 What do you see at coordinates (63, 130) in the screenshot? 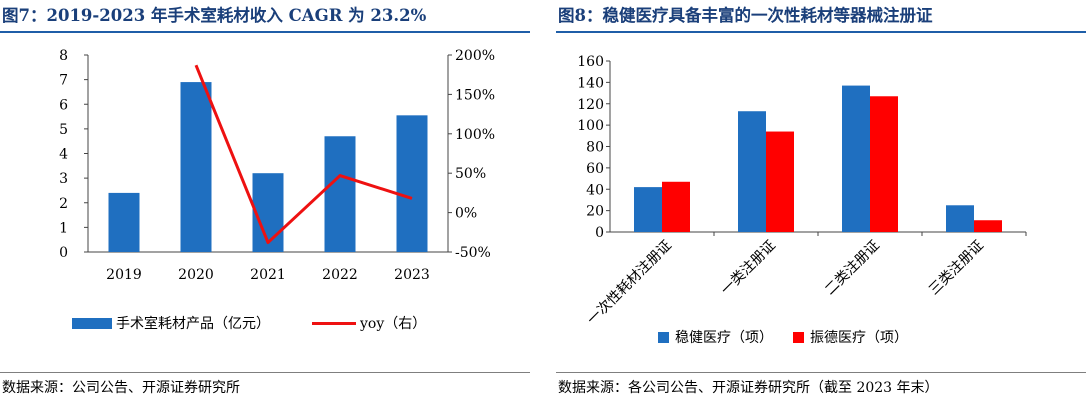
I see `left-y-tick-label: 5` at bounding box center [63, 130].